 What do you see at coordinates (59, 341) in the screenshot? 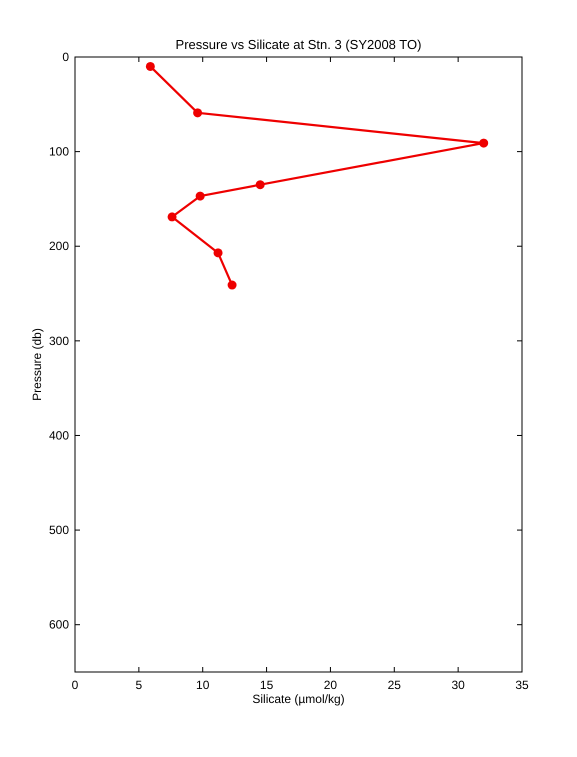
I see `y-tick-label: 300` at bounding box center [59, 341].